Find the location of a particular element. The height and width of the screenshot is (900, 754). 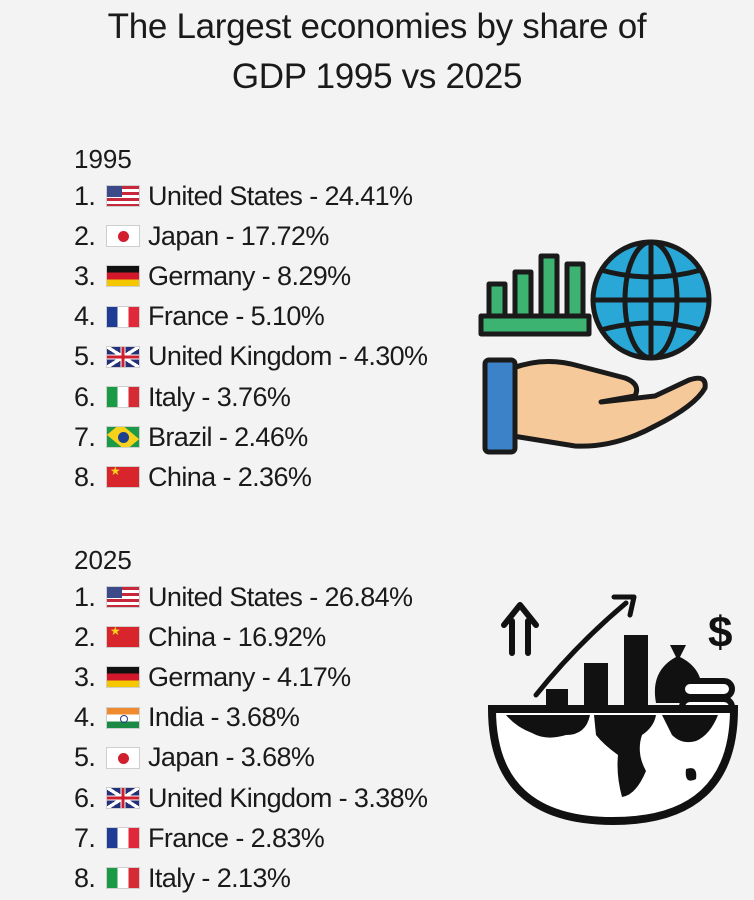

globe-with-growth-chart-and-money-icon: $ is located at coordinates (613, 709).